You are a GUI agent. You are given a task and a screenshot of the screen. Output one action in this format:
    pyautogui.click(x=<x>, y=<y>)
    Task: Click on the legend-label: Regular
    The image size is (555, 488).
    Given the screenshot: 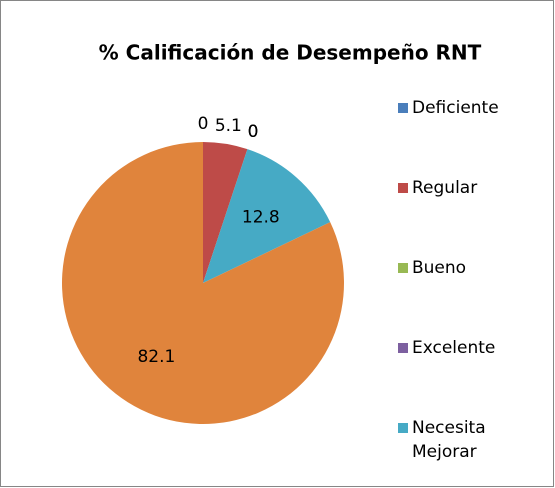 What is the action you would take?
    pyautogui.click(x=445, y=188)
    